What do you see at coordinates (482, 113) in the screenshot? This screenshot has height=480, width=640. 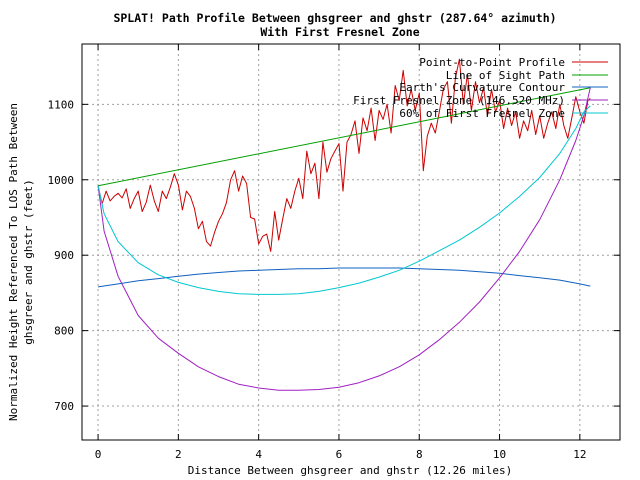 I see `legend-label-fresnel-60: 60% of First Fresnel Zone` at bounding box center [482, 113].